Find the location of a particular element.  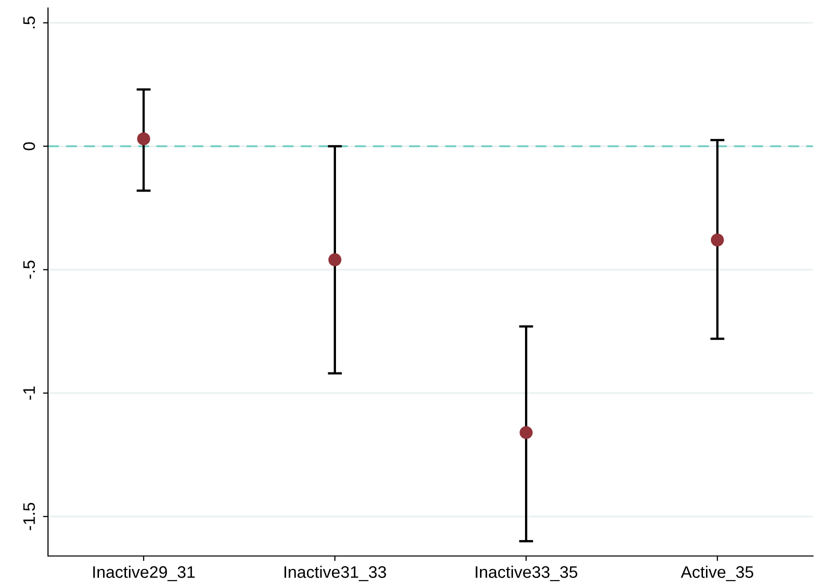

y-tick-label: -1 is located at coordinates (29, 393).